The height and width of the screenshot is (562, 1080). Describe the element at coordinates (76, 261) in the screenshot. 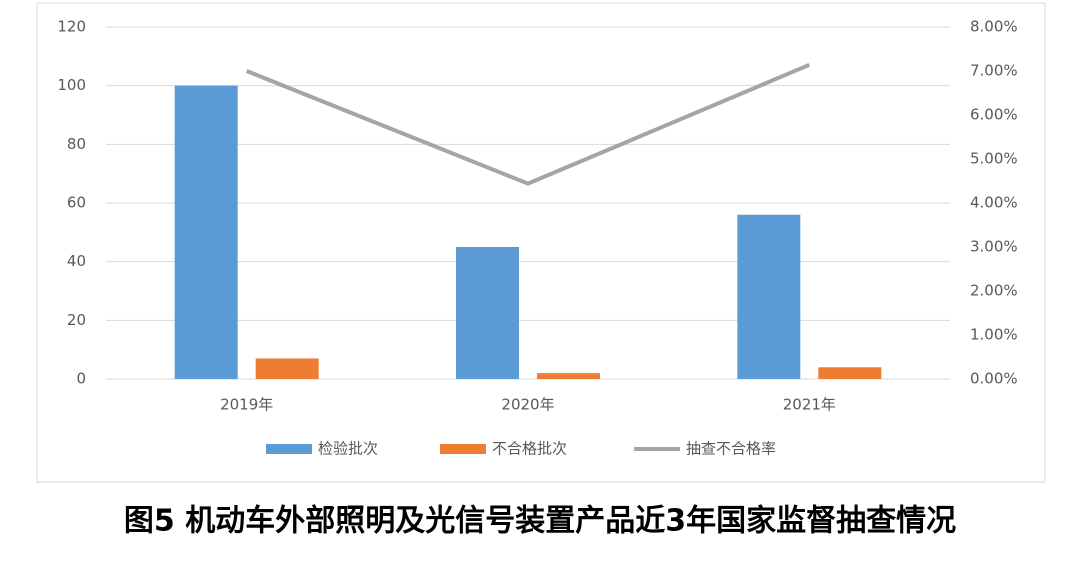

I see `y-tick-label: 40` at that location.